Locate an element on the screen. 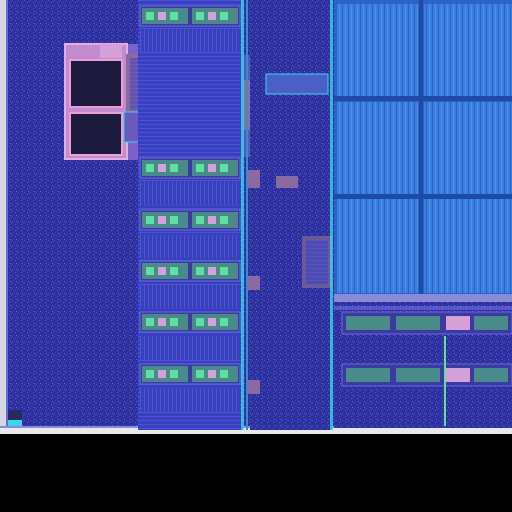 This screenshot has height=512, width=512. die-bottom-edge is located at coordinates (256, 431).